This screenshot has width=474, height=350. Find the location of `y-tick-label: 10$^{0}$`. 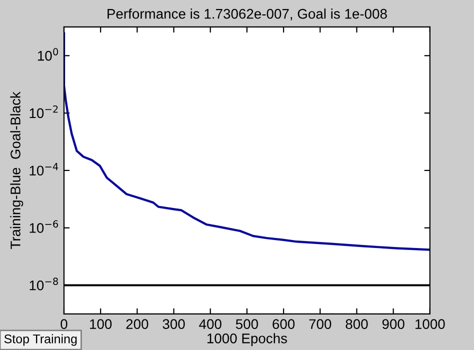

y-tick-label: 10$^{0}$ is located at coordinates (48, 54).